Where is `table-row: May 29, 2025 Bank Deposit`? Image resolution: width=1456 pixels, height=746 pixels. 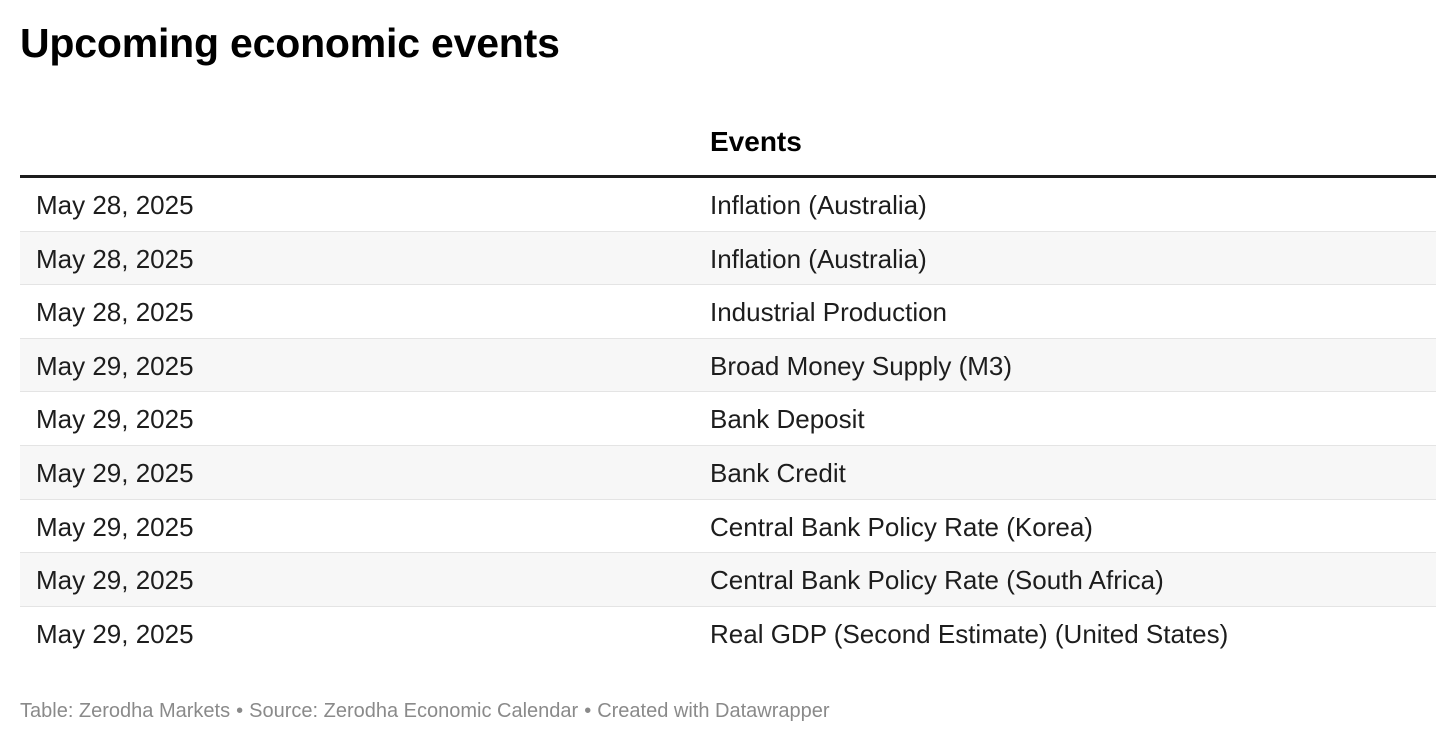
table-row: May 29, 2025 Bank Deposit is located at coordinates (728, 419).